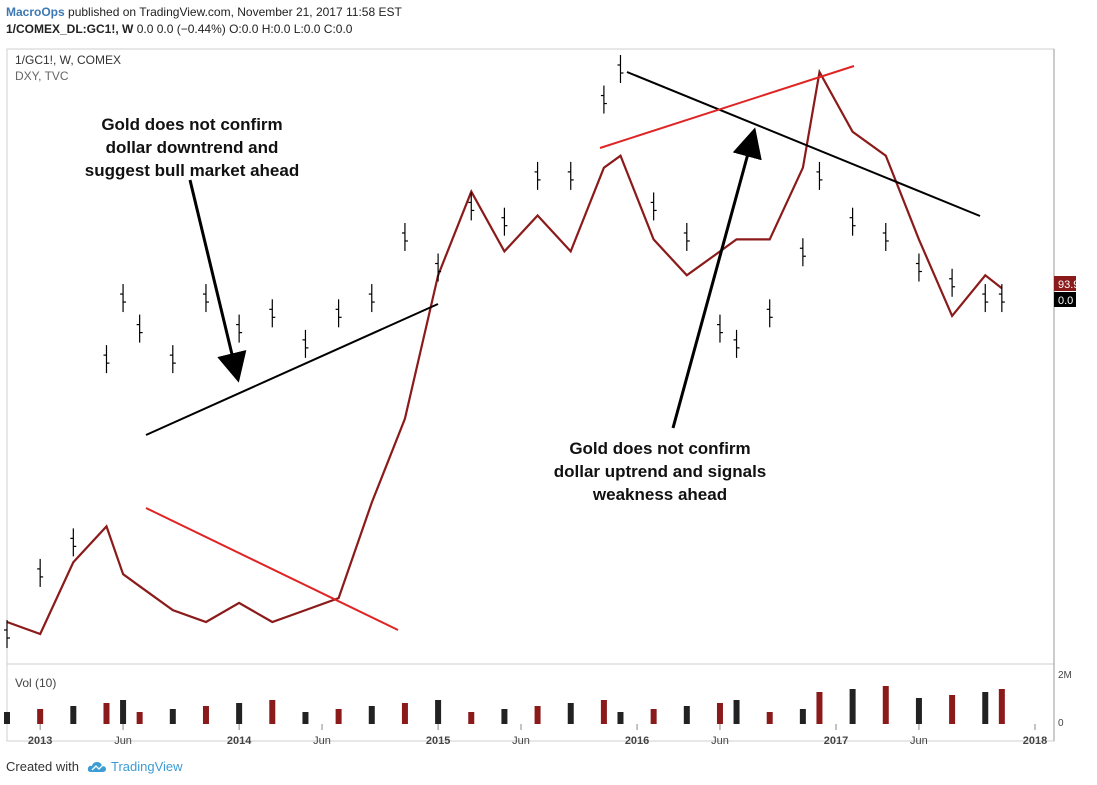 This screenshot has width=1097, height=785. What do you see at coordinates (1035, 741) in the screenshot?
I see `x-tick-label: 2018` at bounding box center [1035, 741].